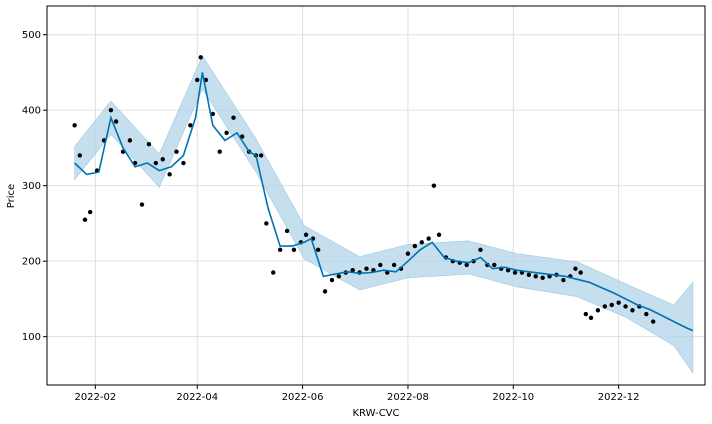  What do you see at coordinates (408, 397) in the screenshot?
I see `x-tick-label: 2022-08` at bounding box center [408, 397].